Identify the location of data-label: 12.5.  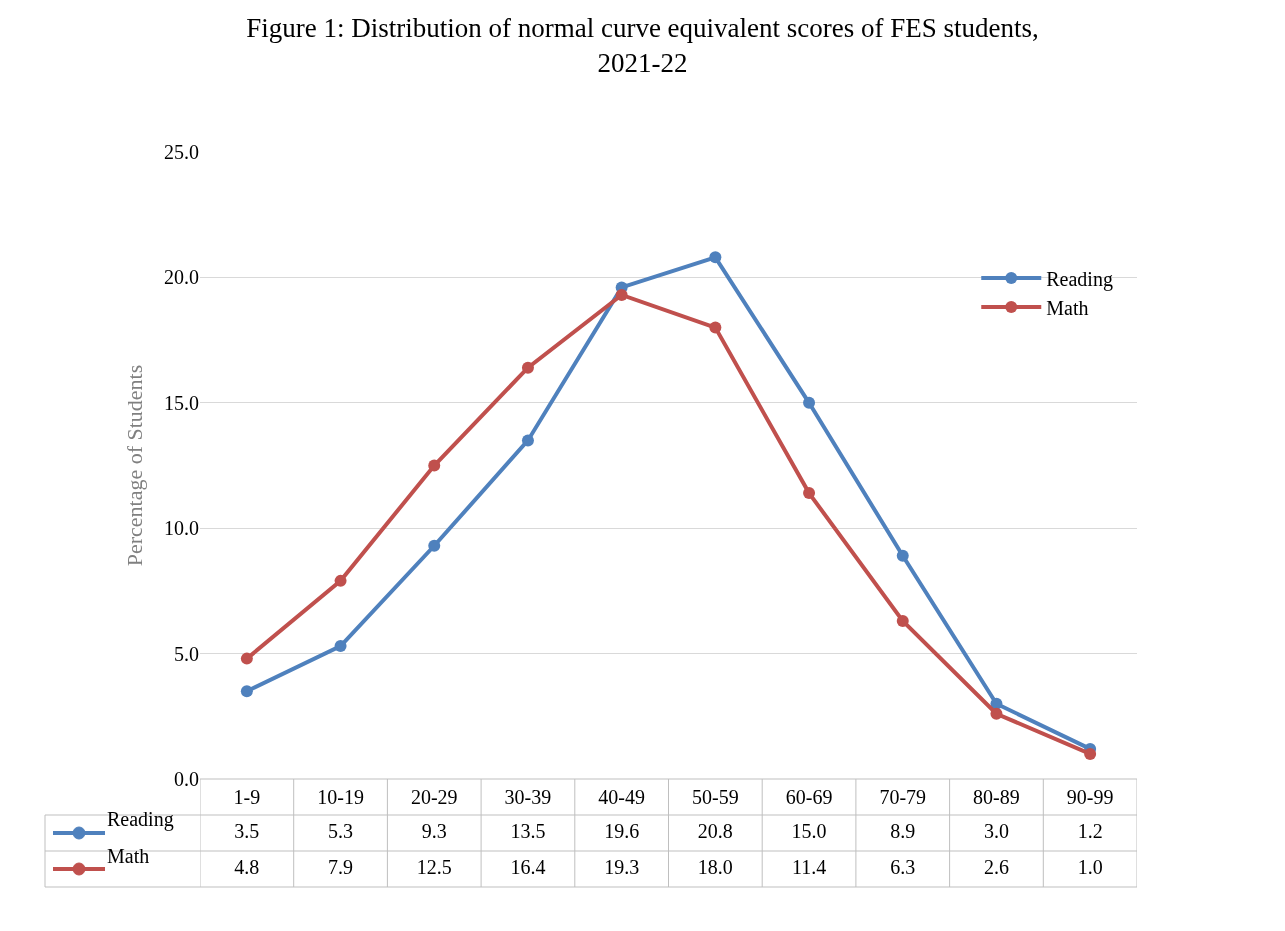
(434, 867).